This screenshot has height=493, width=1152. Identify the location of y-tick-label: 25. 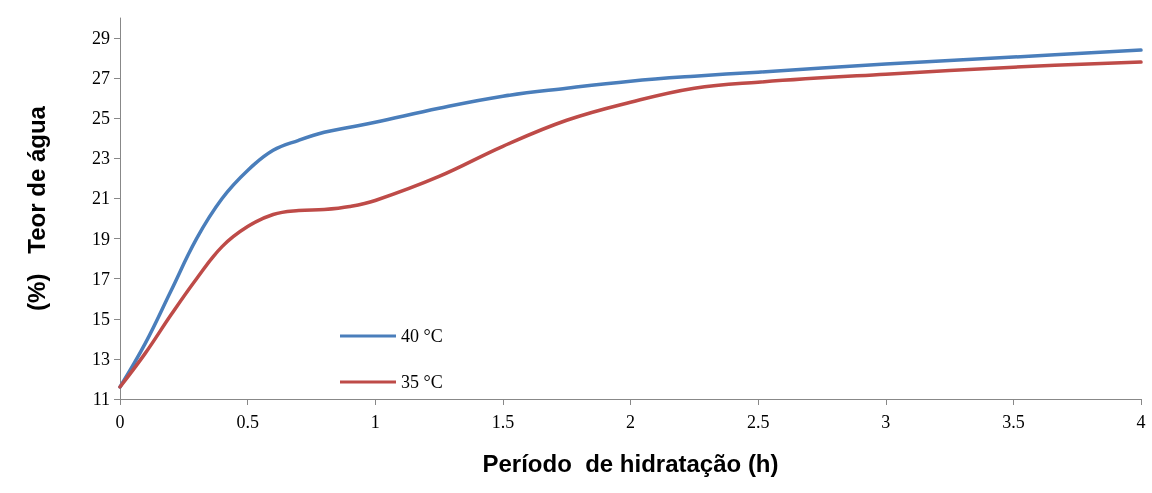
(101, 118).